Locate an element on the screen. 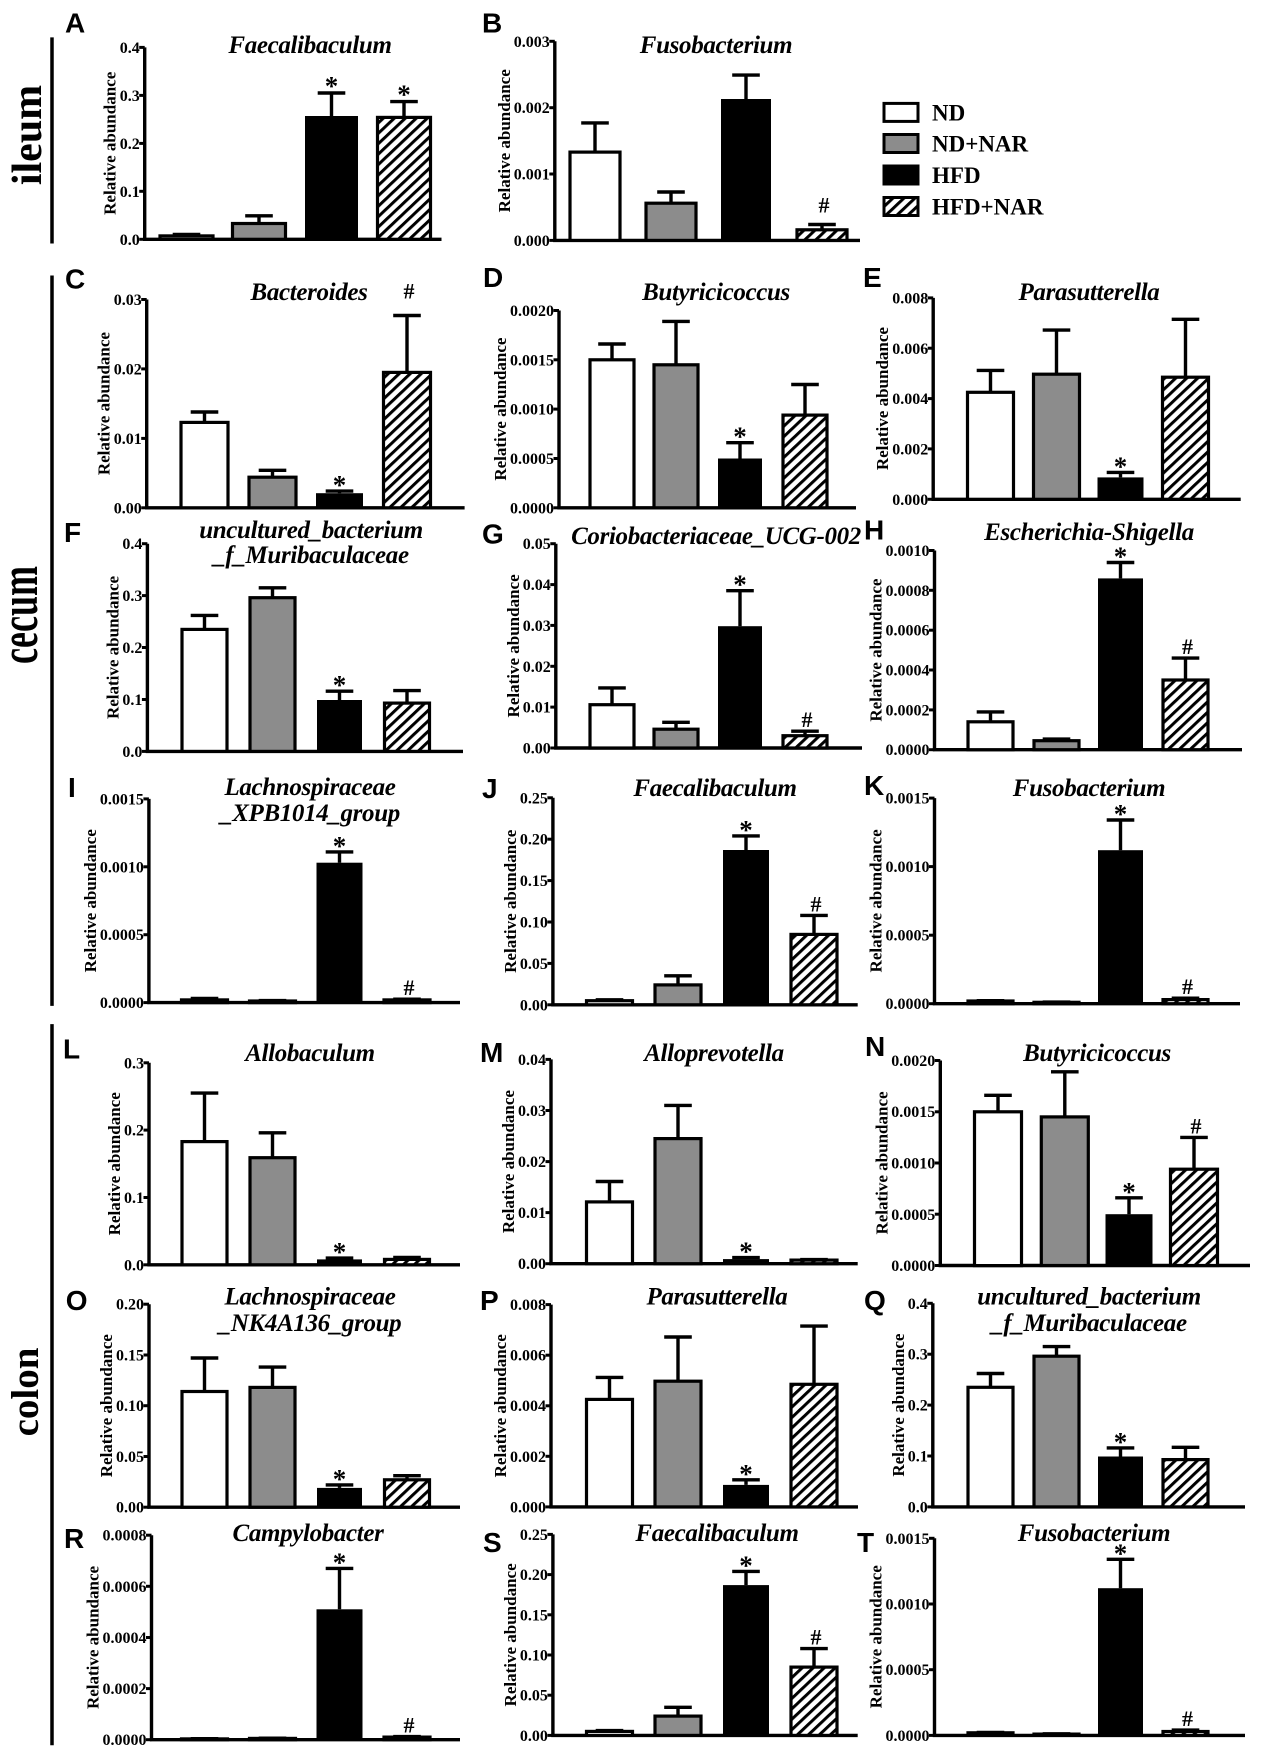 The width and height of the screenshot is (1267, 1762). svg-text: ND+NAR is located at coordinates (980, 144).